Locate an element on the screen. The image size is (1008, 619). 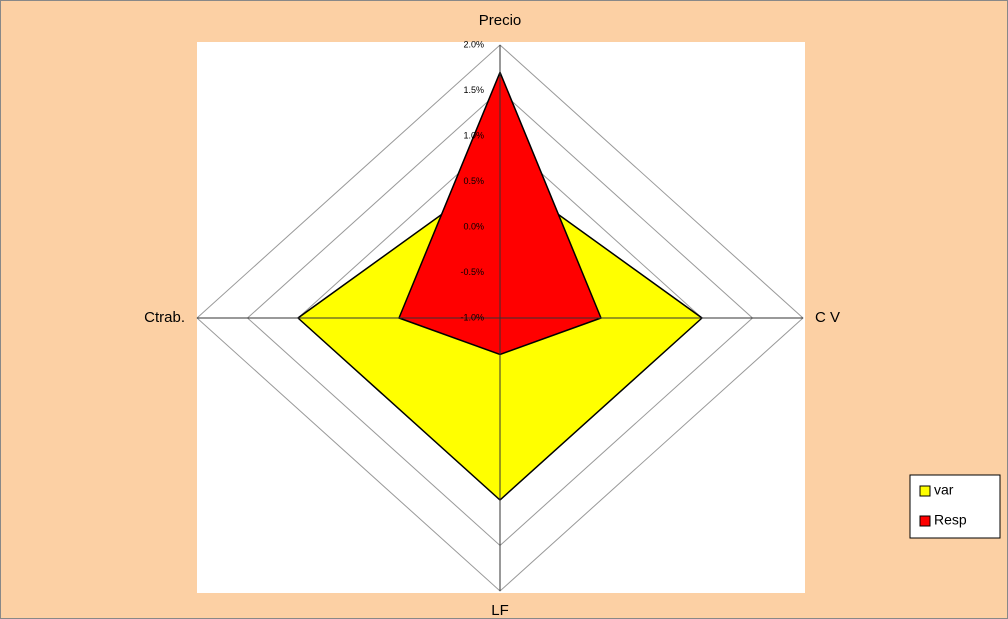
legend-box is located at coordinates (955, 506).